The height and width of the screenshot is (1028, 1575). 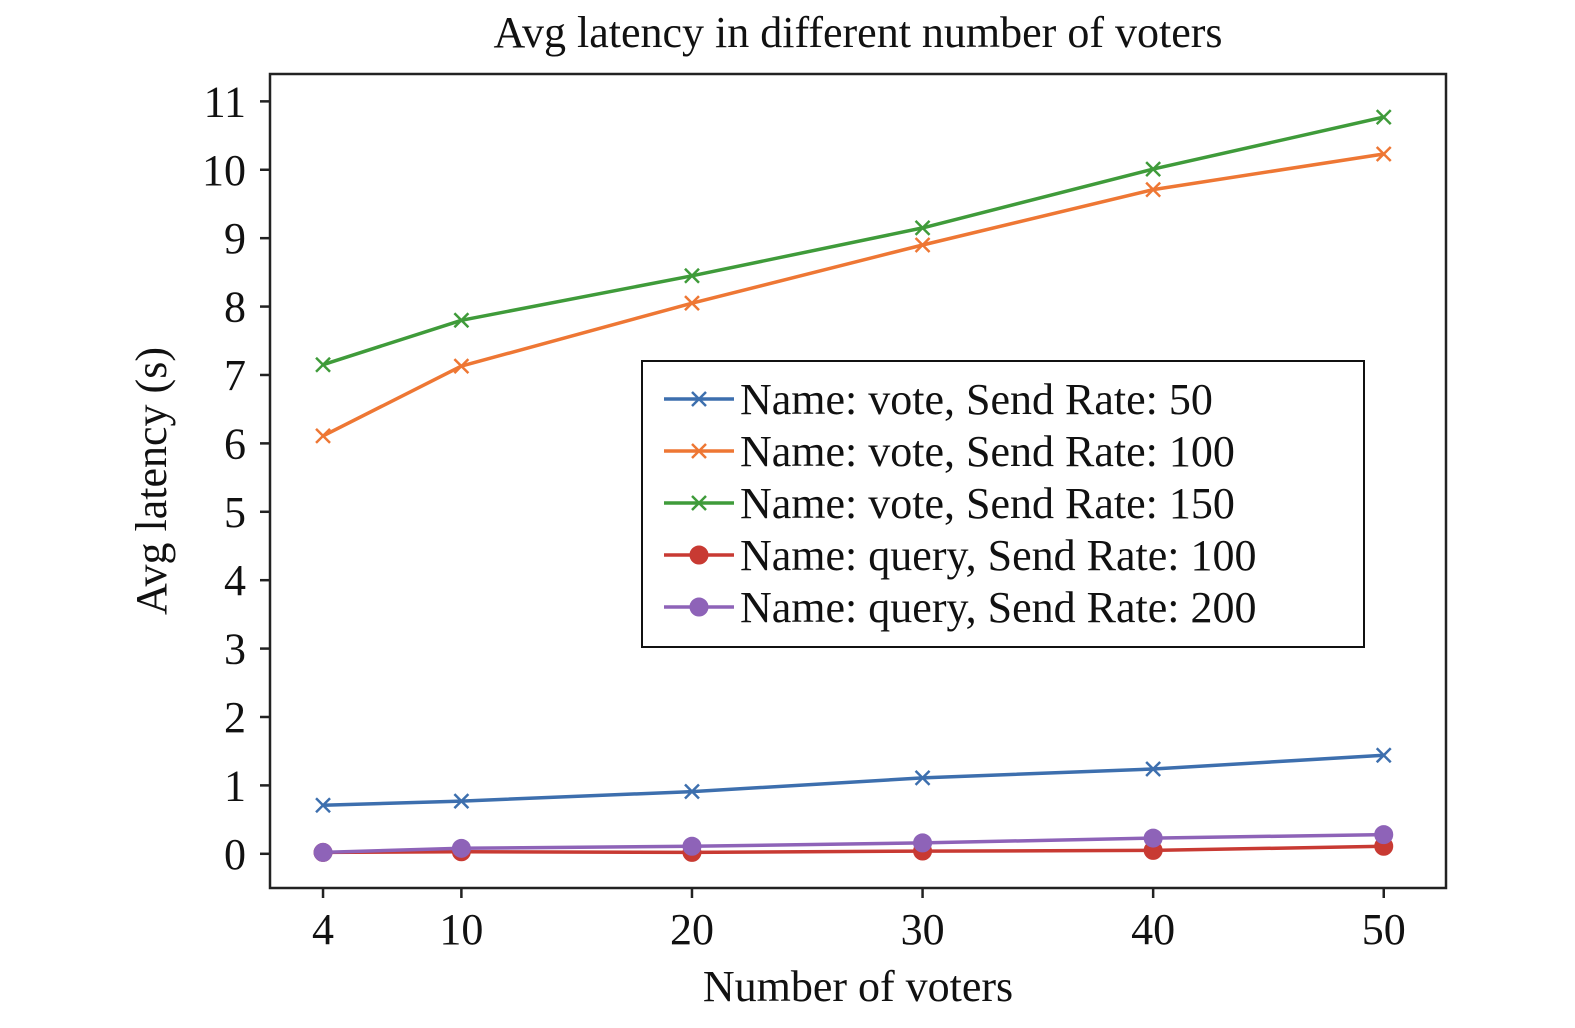 What do you see at coordinates (236, 478) in the screenshot?
I see `y-axis: 0 1 2 3 4 5 6 7 8 9 10 11` at bounding box center [236, 478].